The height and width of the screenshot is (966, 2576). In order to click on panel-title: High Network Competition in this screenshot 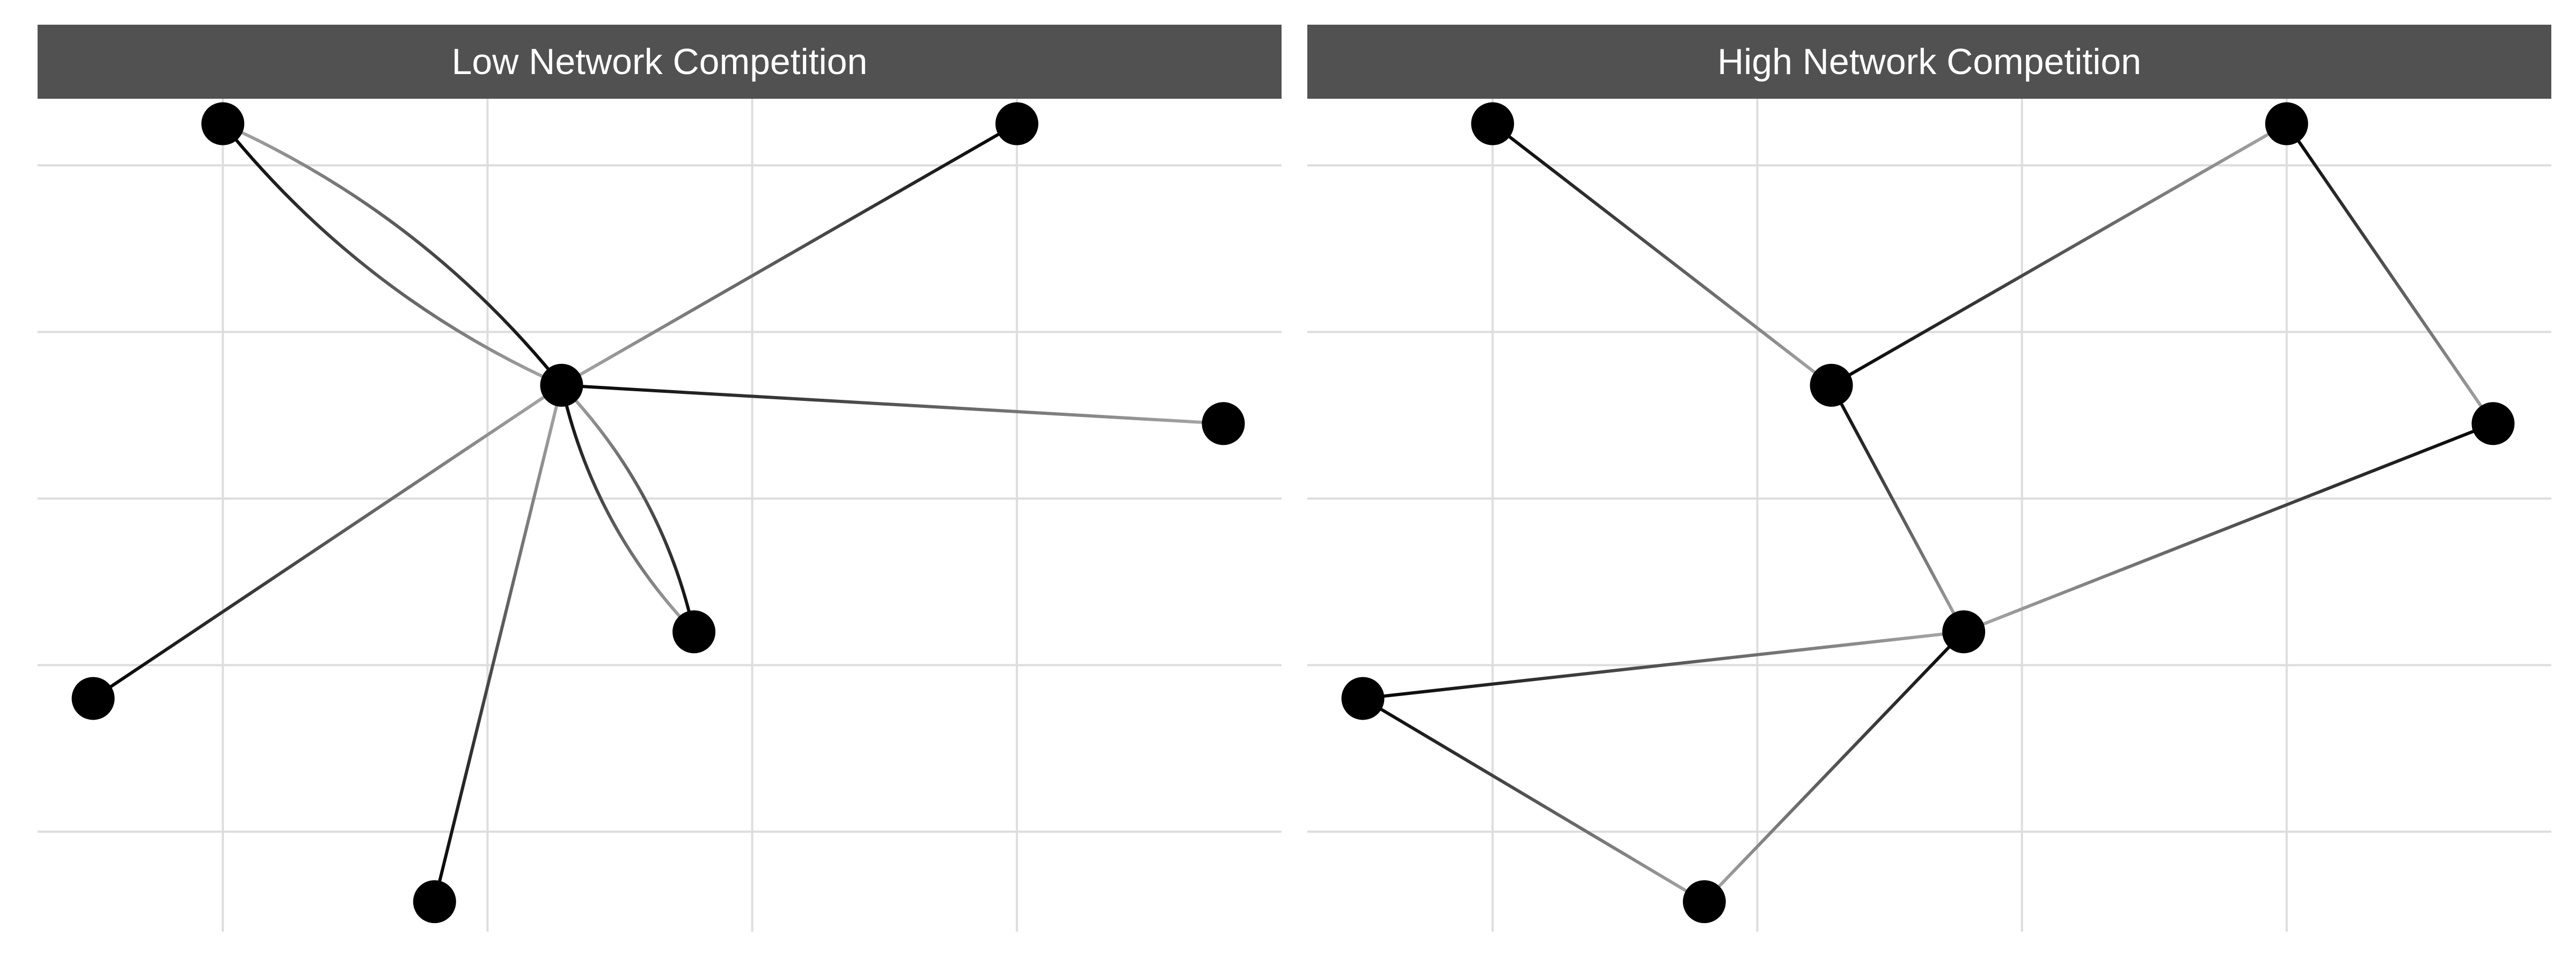, I will do `click(1929, 61)`.